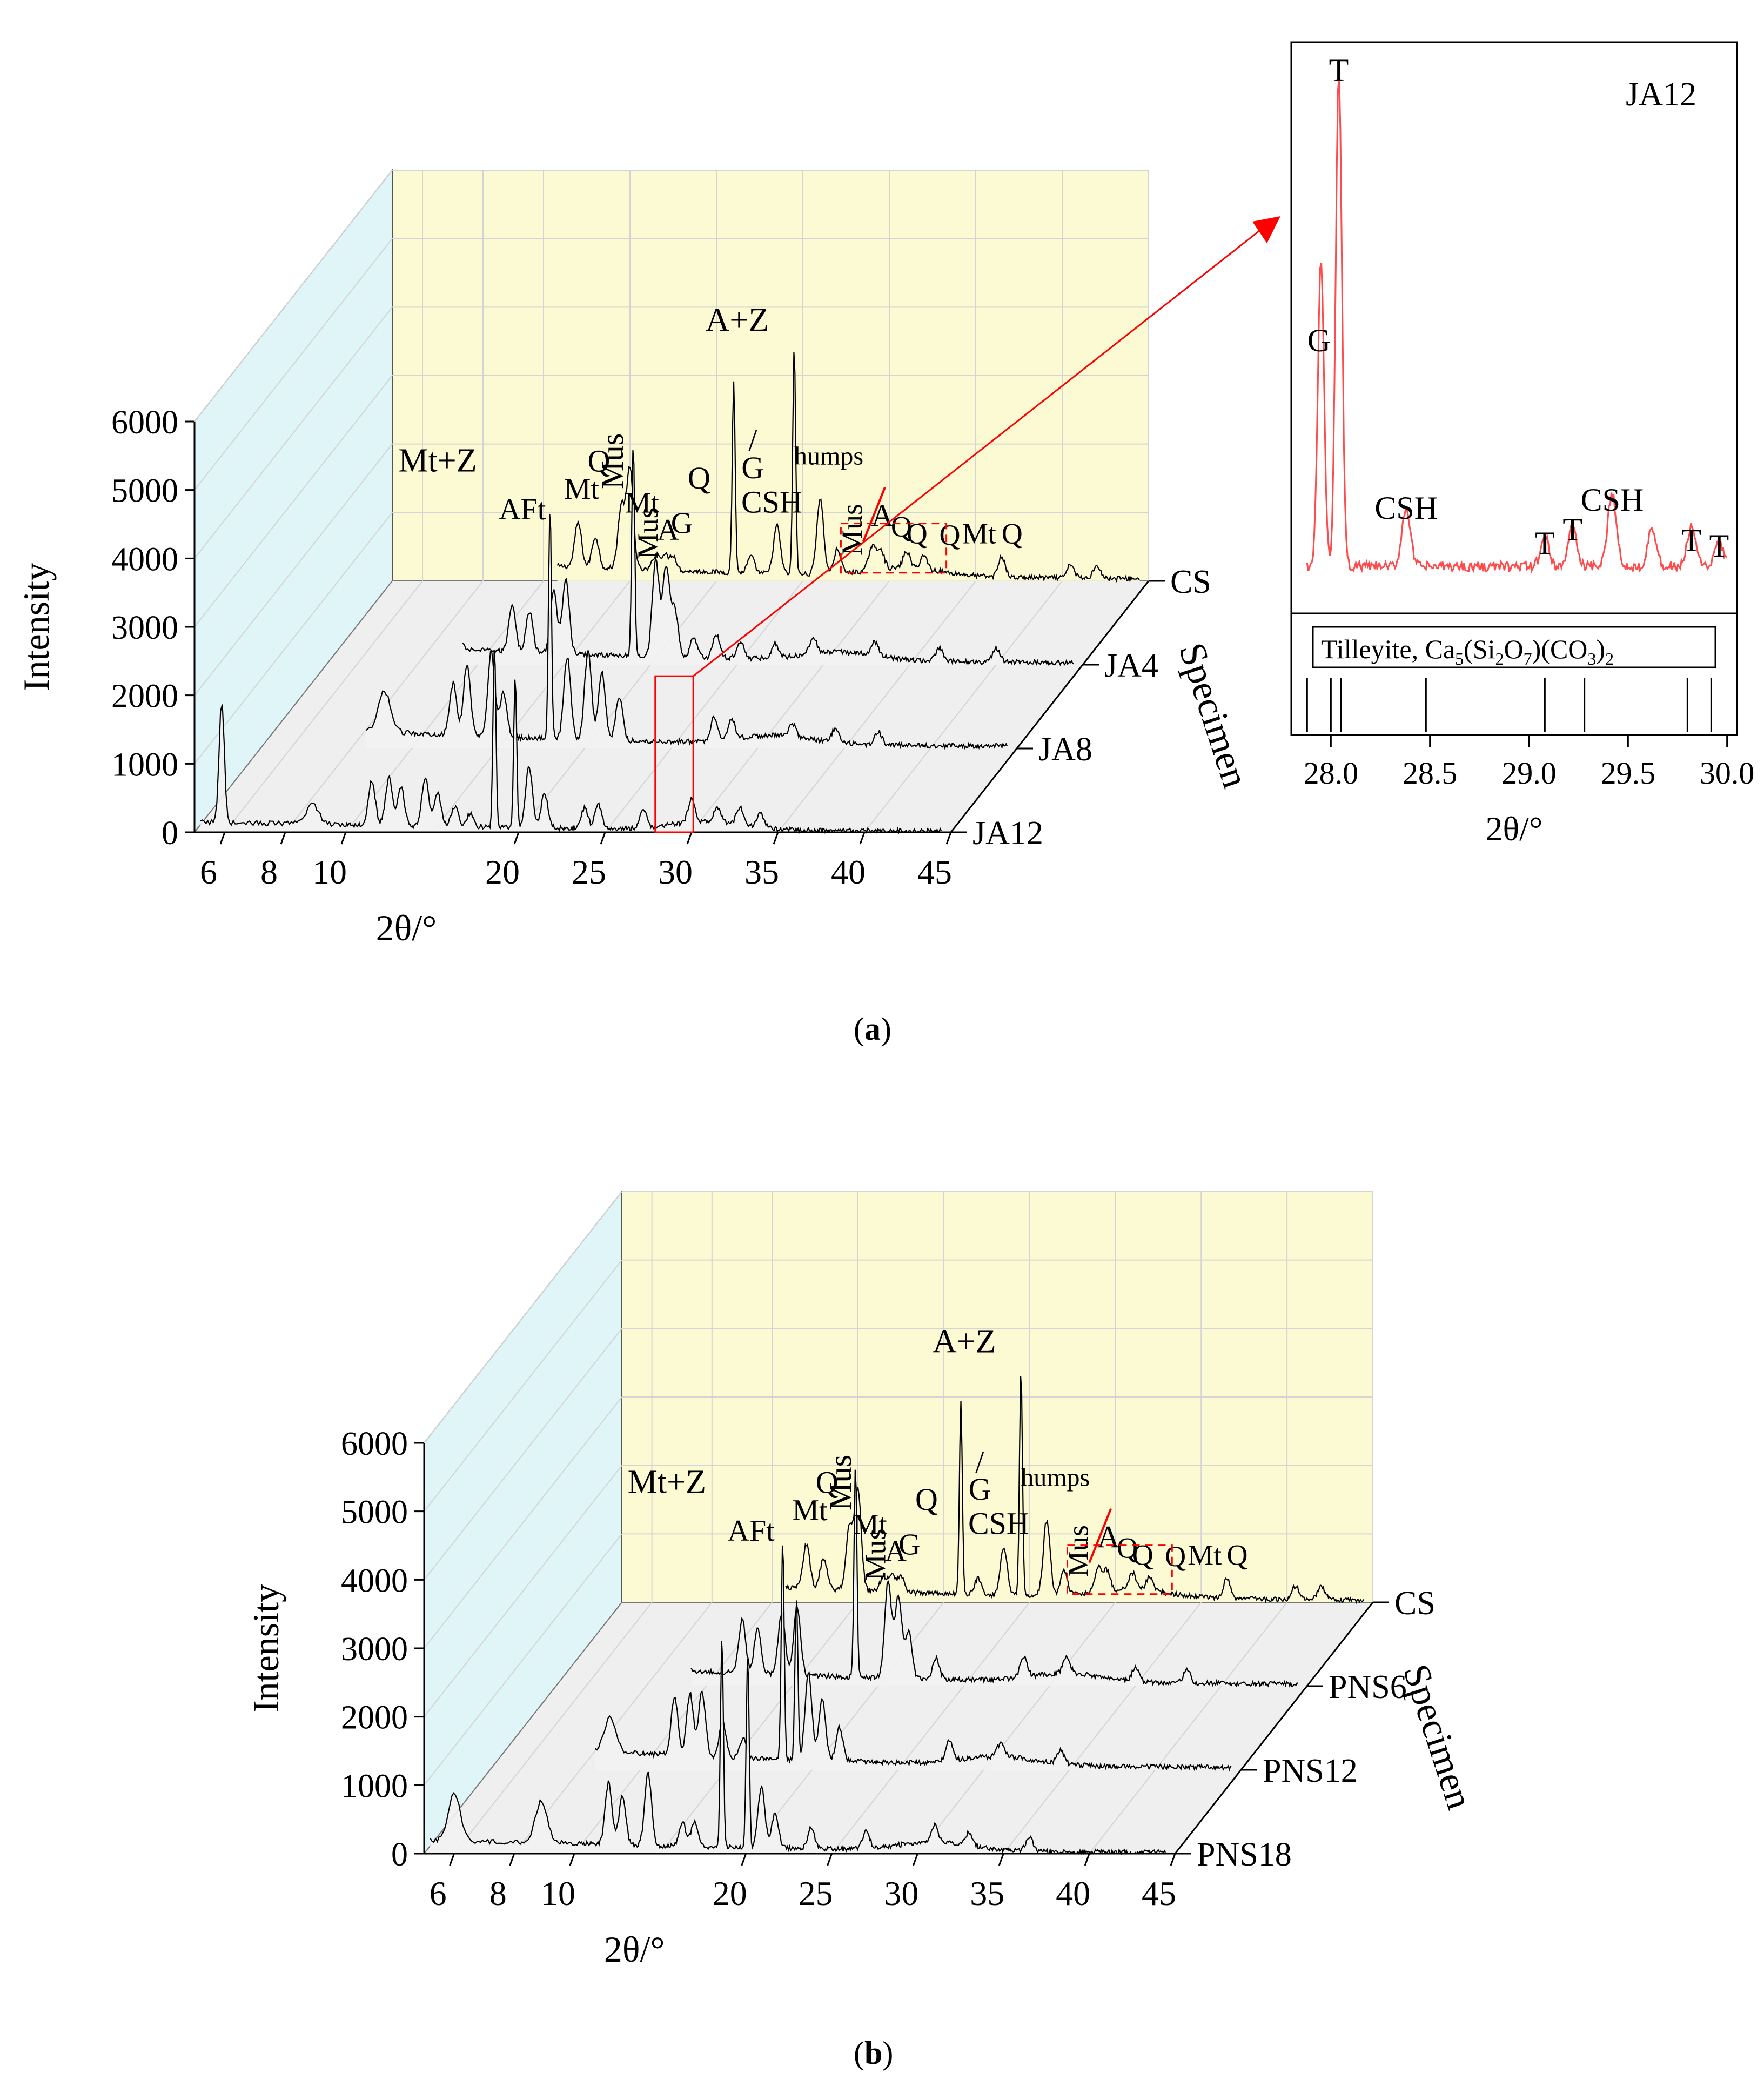  Describe the element at coordinates (1244, 1854) in the screenshot. I see `specimen-label-PNS18: PNS18` at that location.